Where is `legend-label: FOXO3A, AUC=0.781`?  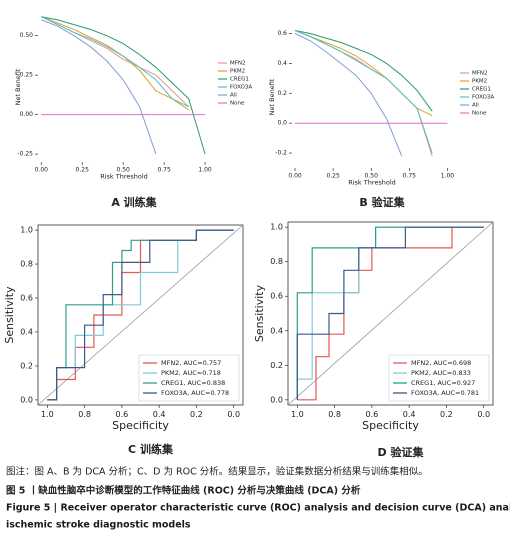 legend-label: FOXO3A, AUC=0.781 is located at coordinates (445, 393).